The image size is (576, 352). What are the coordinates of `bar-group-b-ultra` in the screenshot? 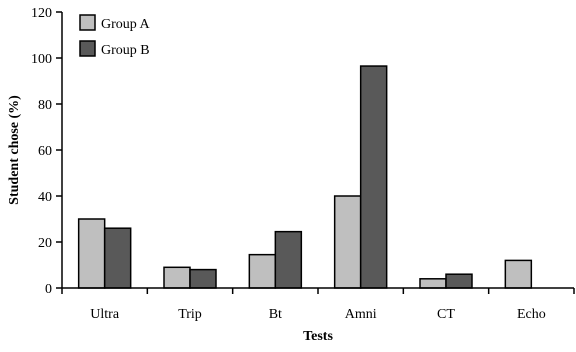 It's located at (117, 258).